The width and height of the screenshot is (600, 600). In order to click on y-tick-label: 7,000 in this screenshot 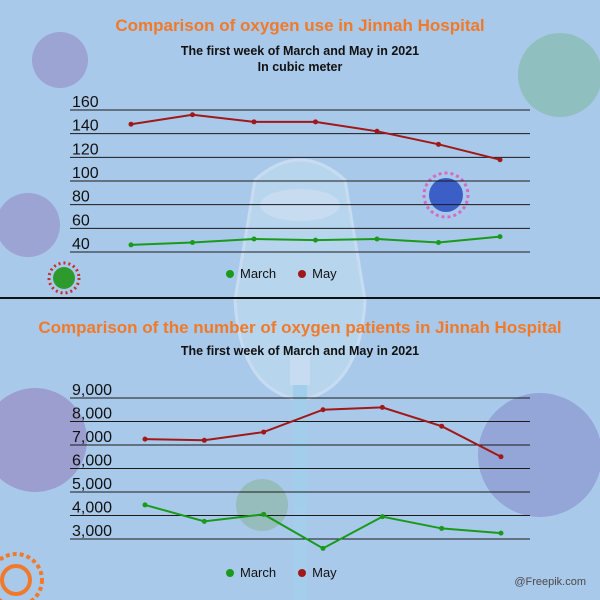, I will do `click(92, 437)`.